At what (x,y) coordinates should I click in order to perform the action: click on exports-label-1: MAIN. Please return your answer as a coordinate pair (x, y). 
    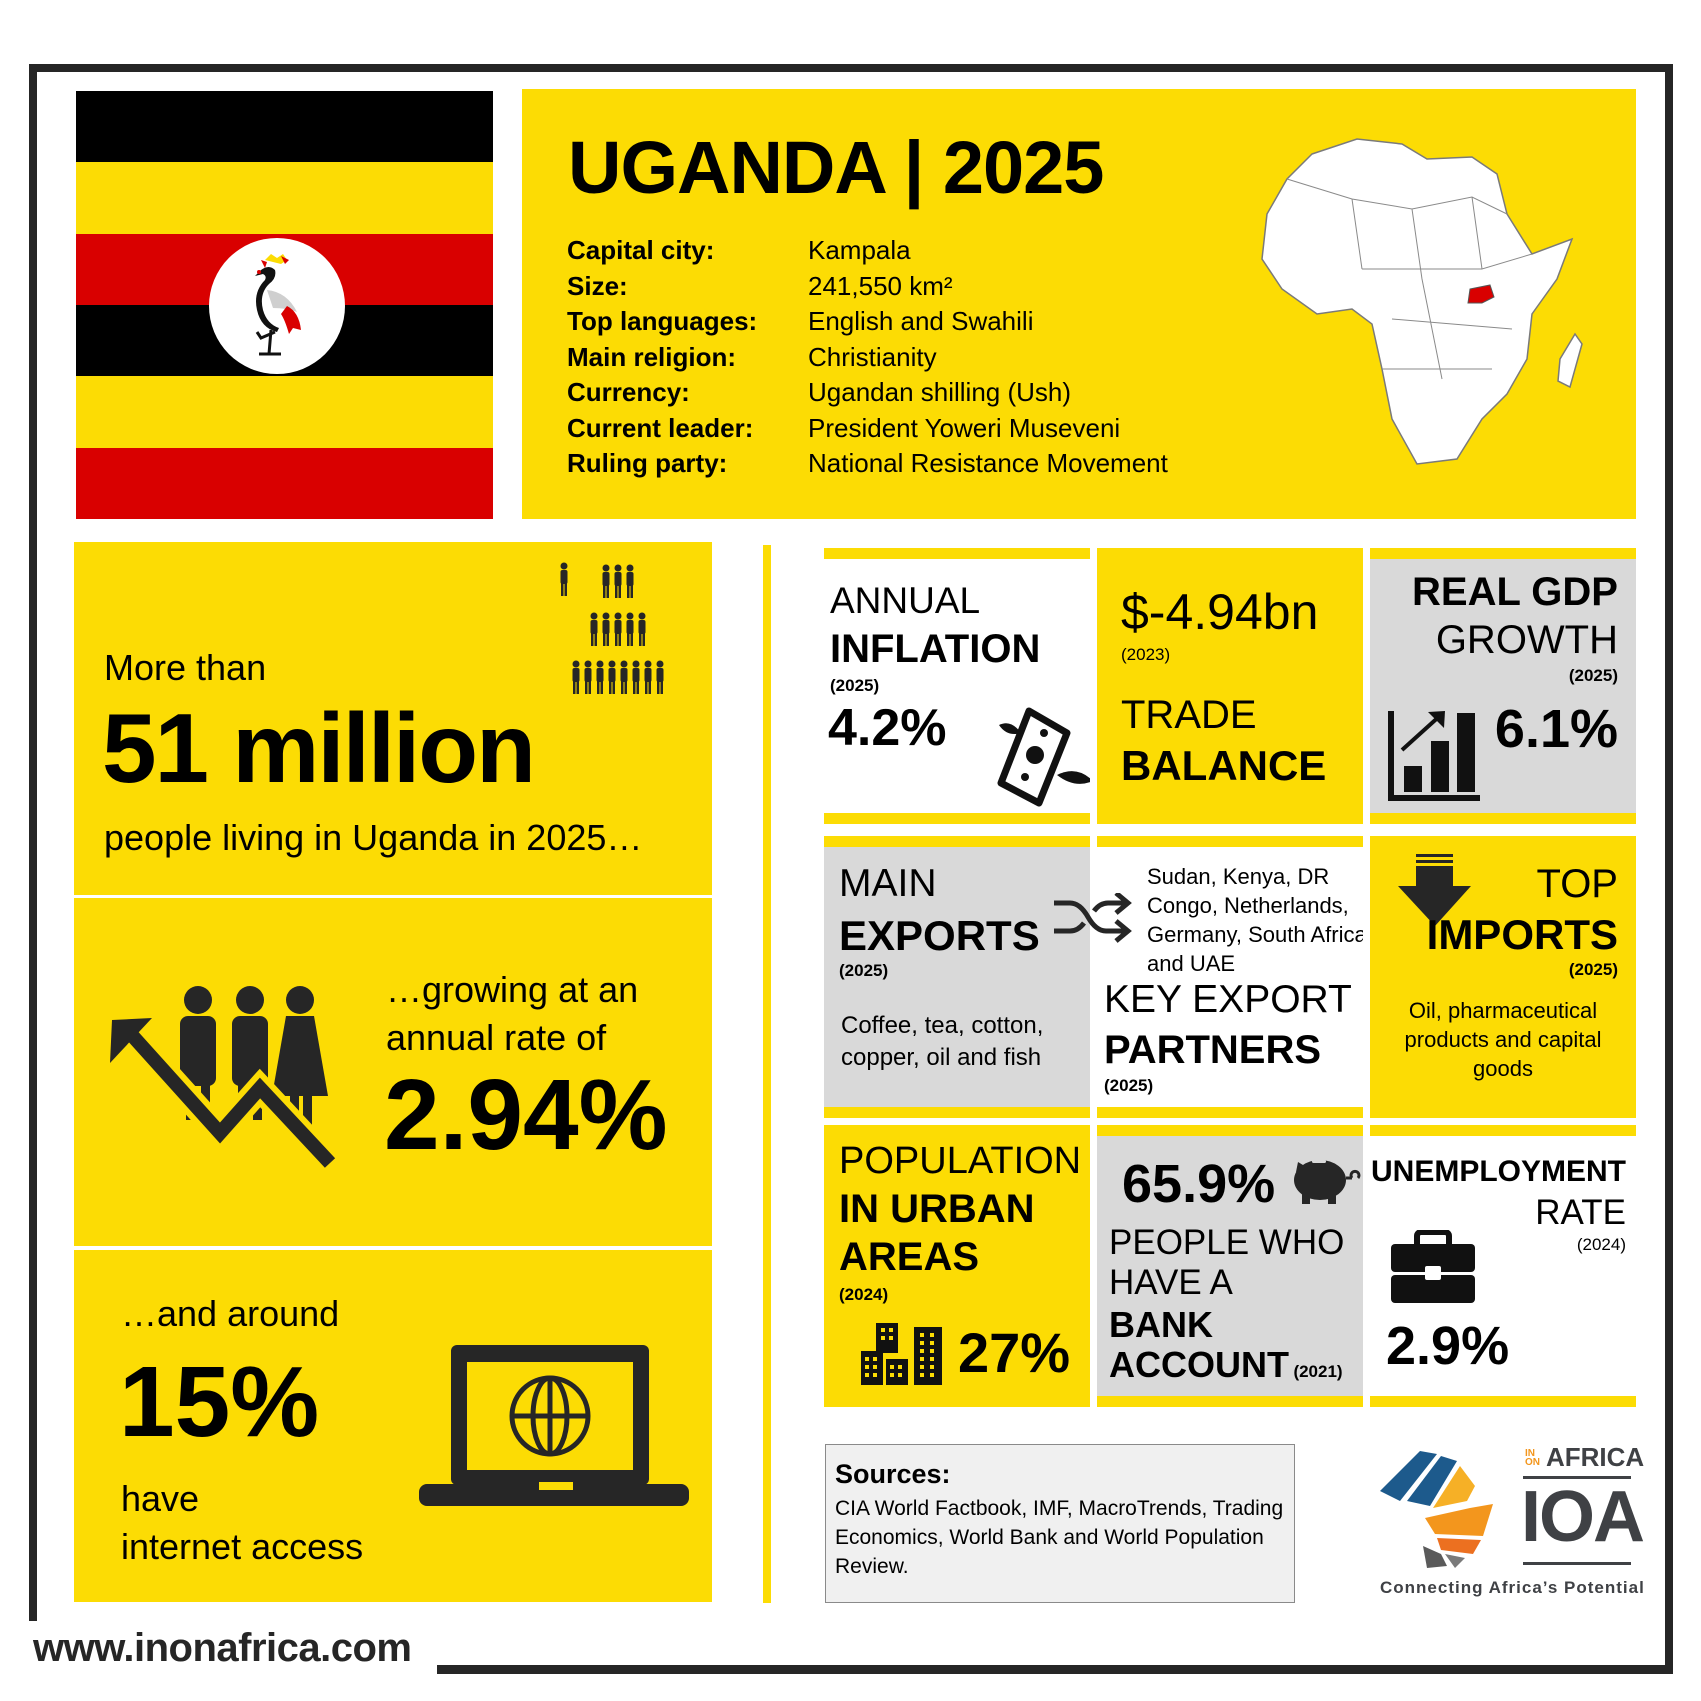
    Looking at the image, I should click on (888, 883).